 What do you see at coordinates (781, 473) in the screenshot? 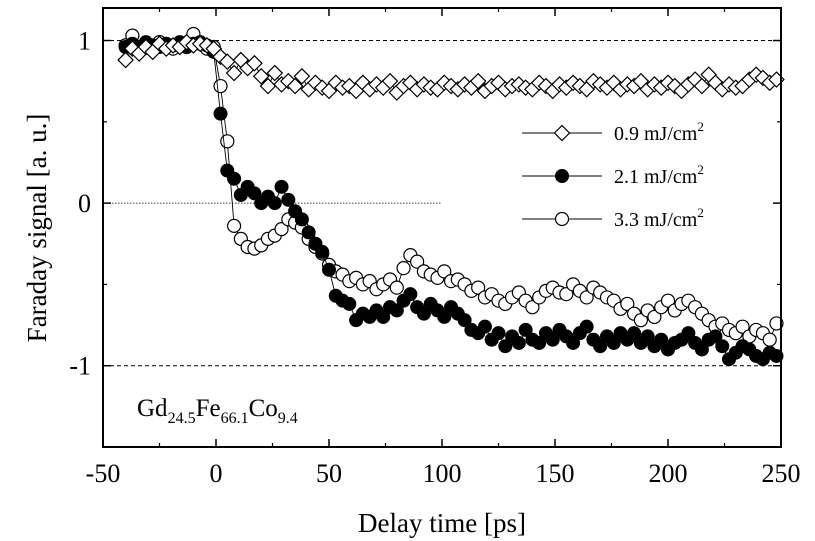
I see `x-tick-label: 250` at bounding box center [781, 473].